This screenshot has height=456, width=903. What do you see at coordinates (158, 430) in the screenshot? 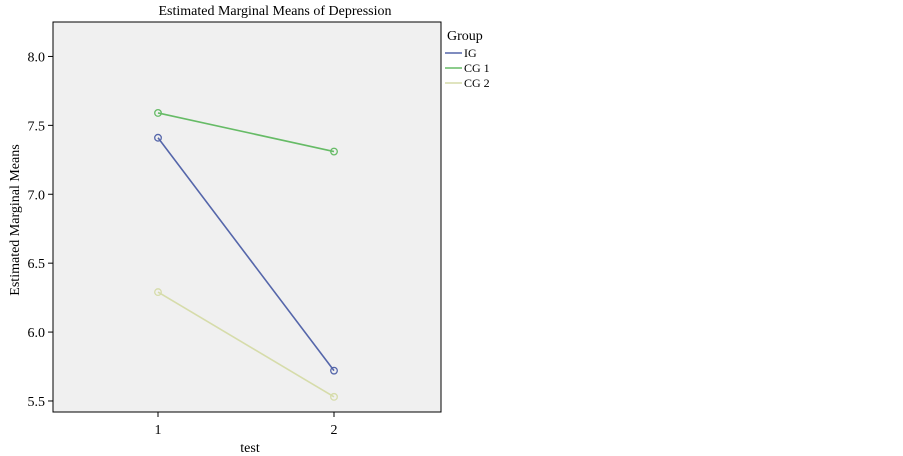
I see `x-tick-label: 1` at bounding box center [158, 430].